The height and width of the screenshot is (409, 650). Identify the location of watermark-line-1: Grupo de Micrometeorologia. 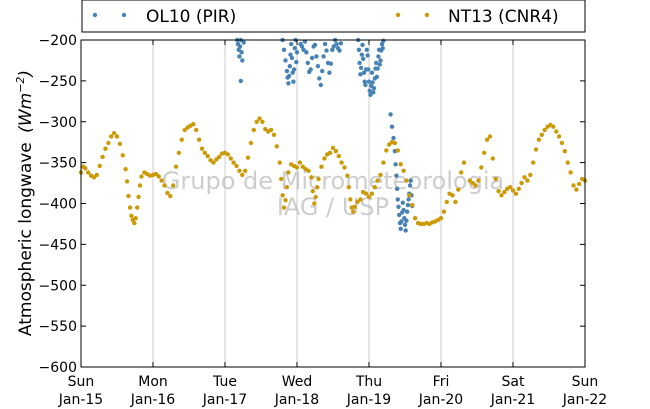
(333, 181).